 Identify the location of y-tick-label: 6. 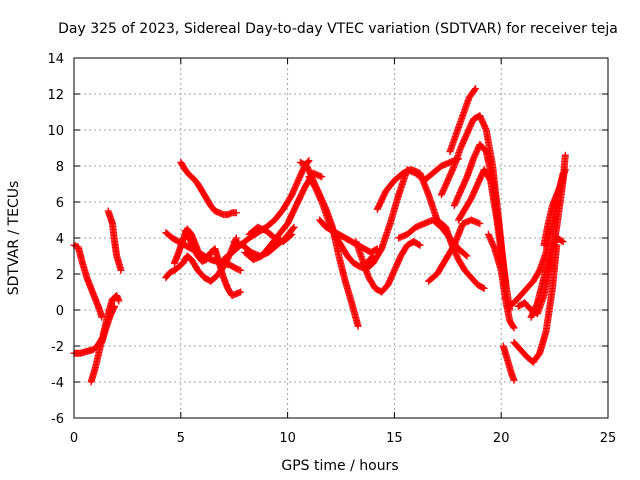
(60, 203).